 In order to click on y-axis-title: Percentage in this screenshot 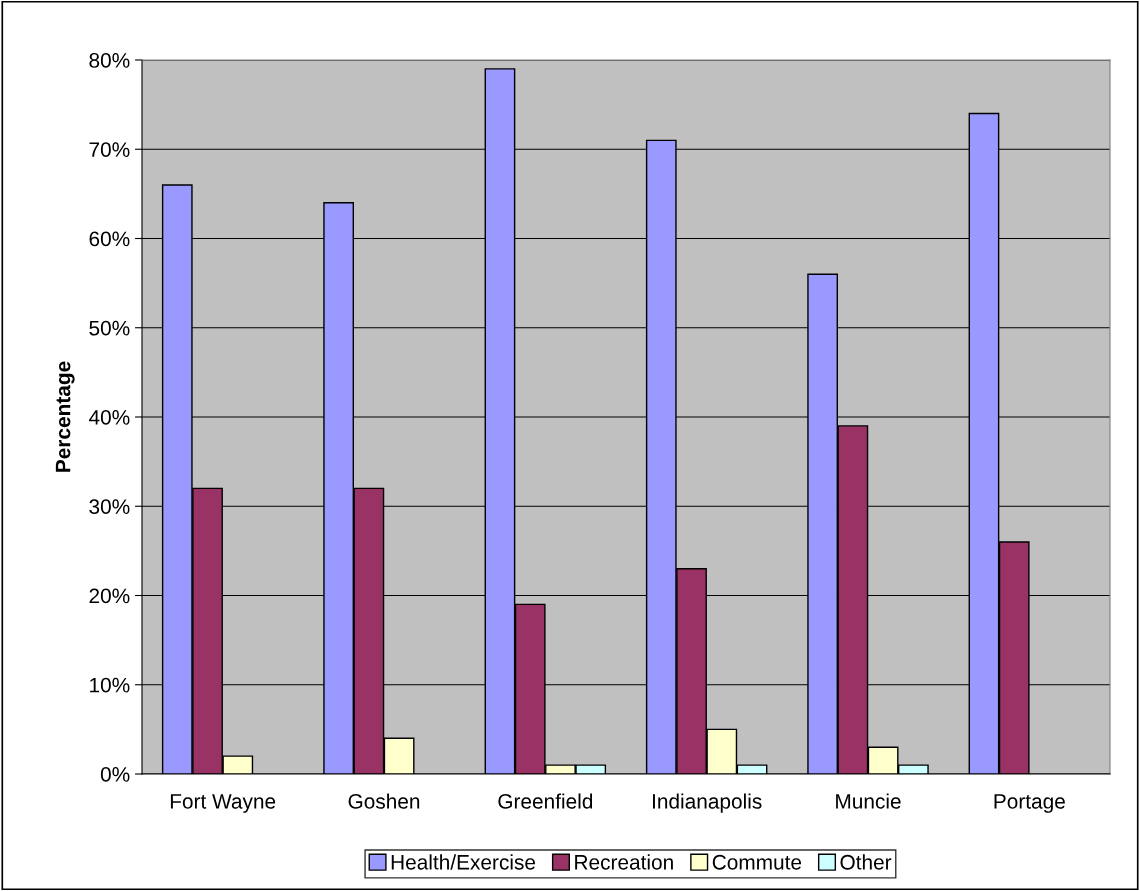, I will do `click(65, 416)`.